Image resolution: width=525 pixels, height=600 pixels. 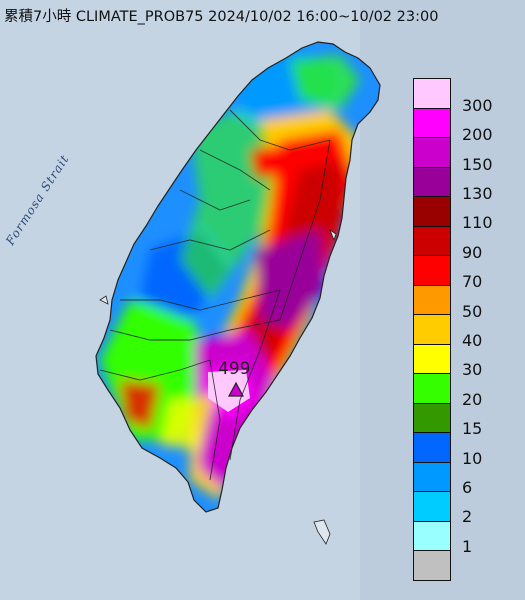 What do you see at coordinates (234, 369) in the screenshot?
I see `max-rainfall-value: 499` at bounding box center [234, 369].